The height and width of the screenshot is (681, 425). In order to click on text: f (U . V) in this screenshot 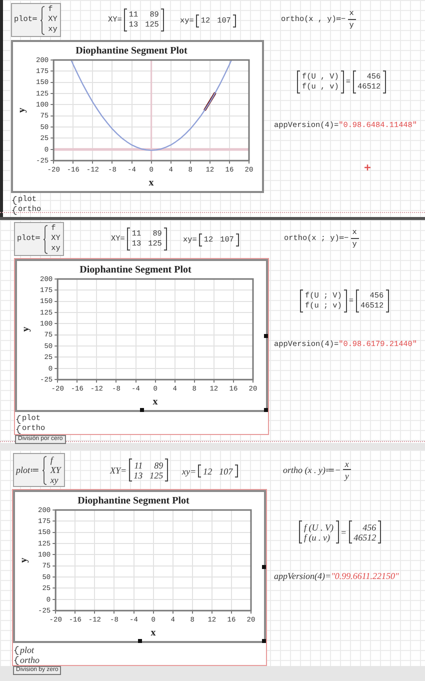, I will do `click(319, 527)`.